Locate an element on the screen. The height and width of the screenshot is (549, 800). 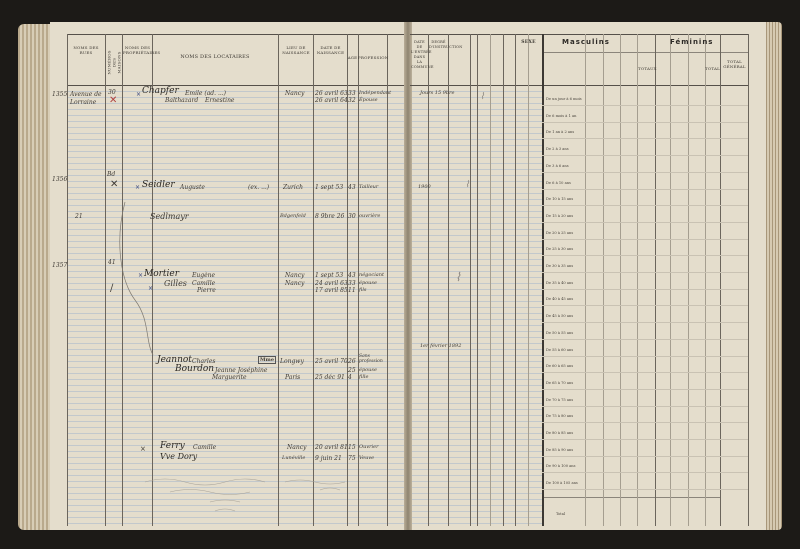
age-range-label: De 3 à 6 ans is located at coordinates (557, 165).